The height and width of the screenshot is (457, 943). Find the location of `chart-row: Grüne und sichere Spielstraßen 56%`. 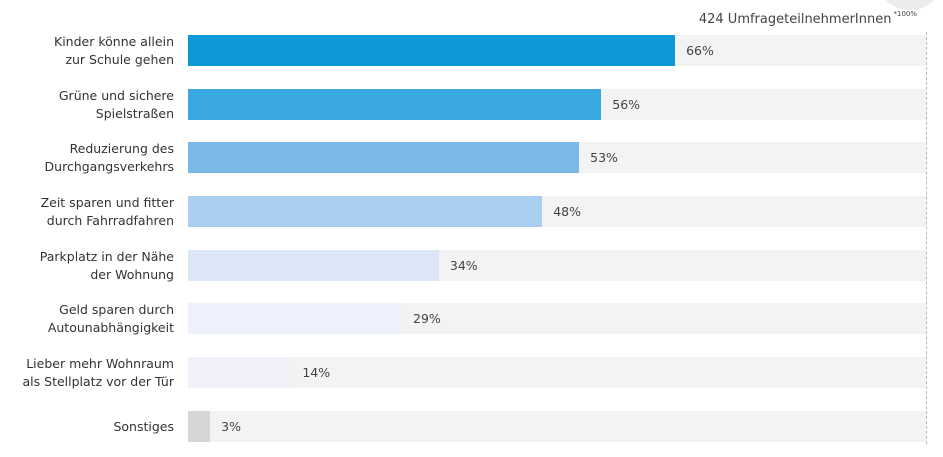

chart-row: Grüne und sichere Spielstraßen 56% is located at coordinates (471, 104).